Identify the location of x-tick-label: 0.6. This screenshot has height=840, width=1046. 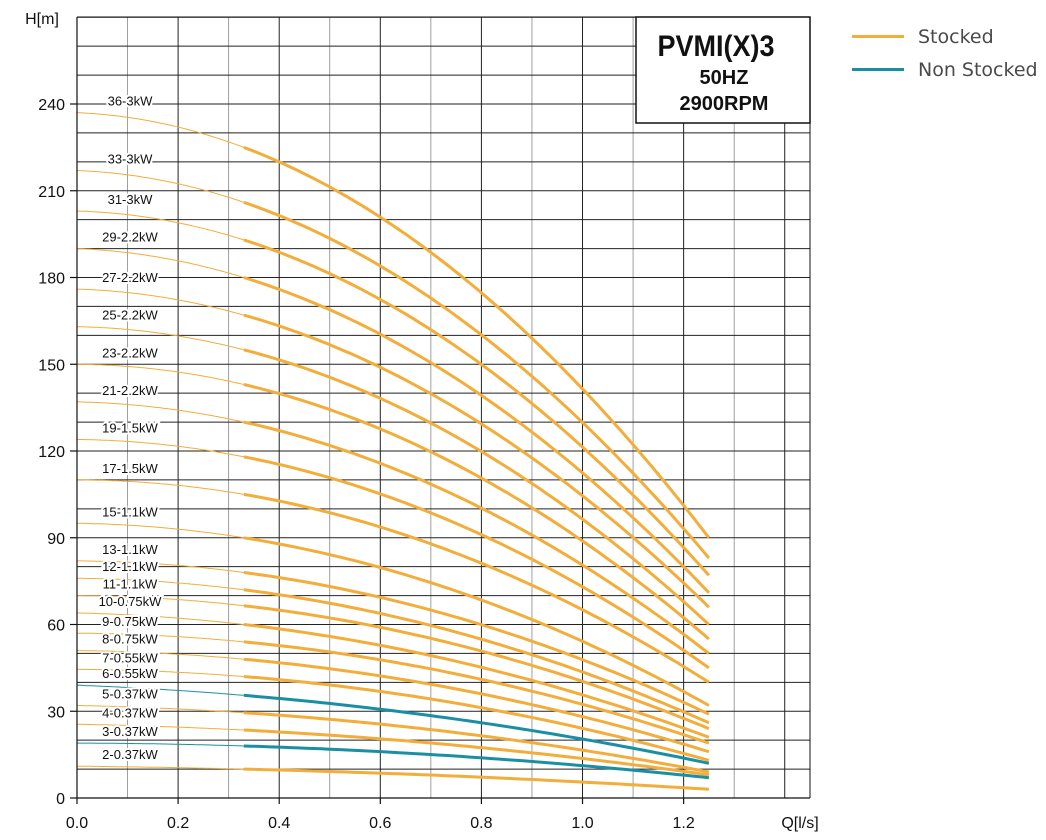
(380, 823).